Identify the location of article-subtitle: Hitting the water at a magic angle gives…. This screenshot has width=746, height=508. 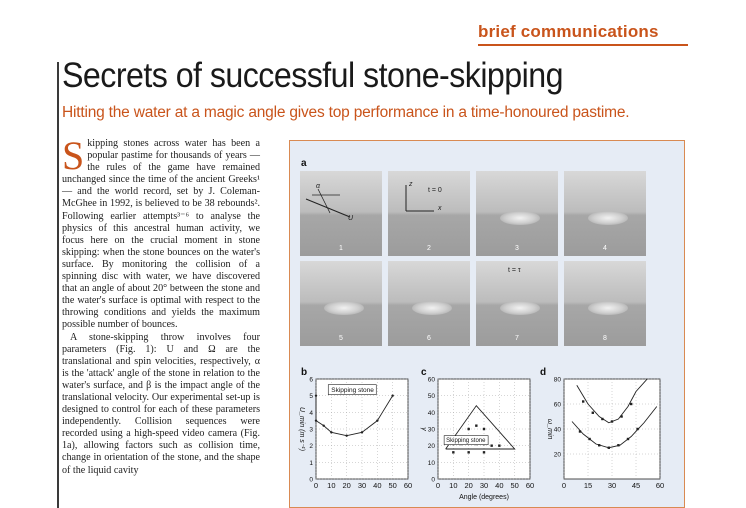
(346, 112).